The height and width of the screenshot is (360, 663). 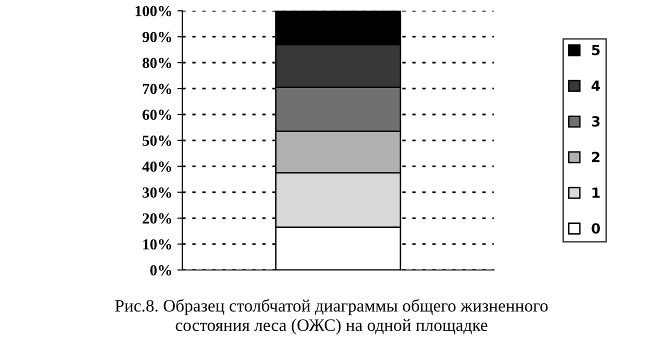 What do you see at coordinates (157, 115) in the screenshot?
I see `y-tick-label: 60%` at bounding box center [157, 115].